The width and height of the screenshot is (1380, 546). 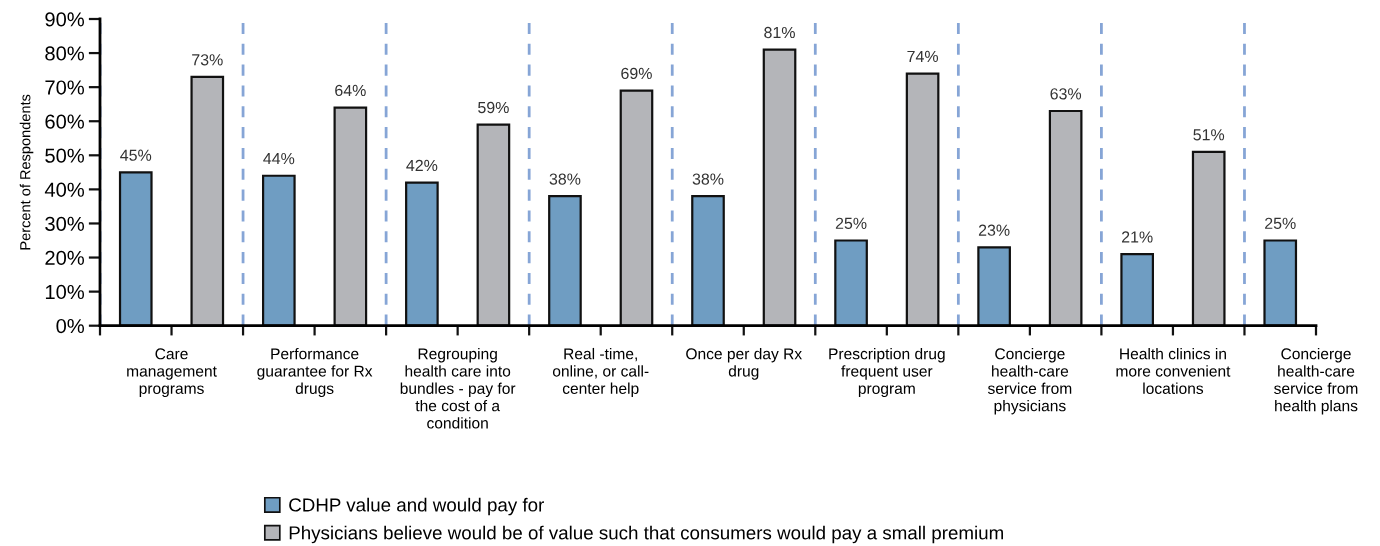 I want to click on data-label: 74%, so click(x=922, y=56).